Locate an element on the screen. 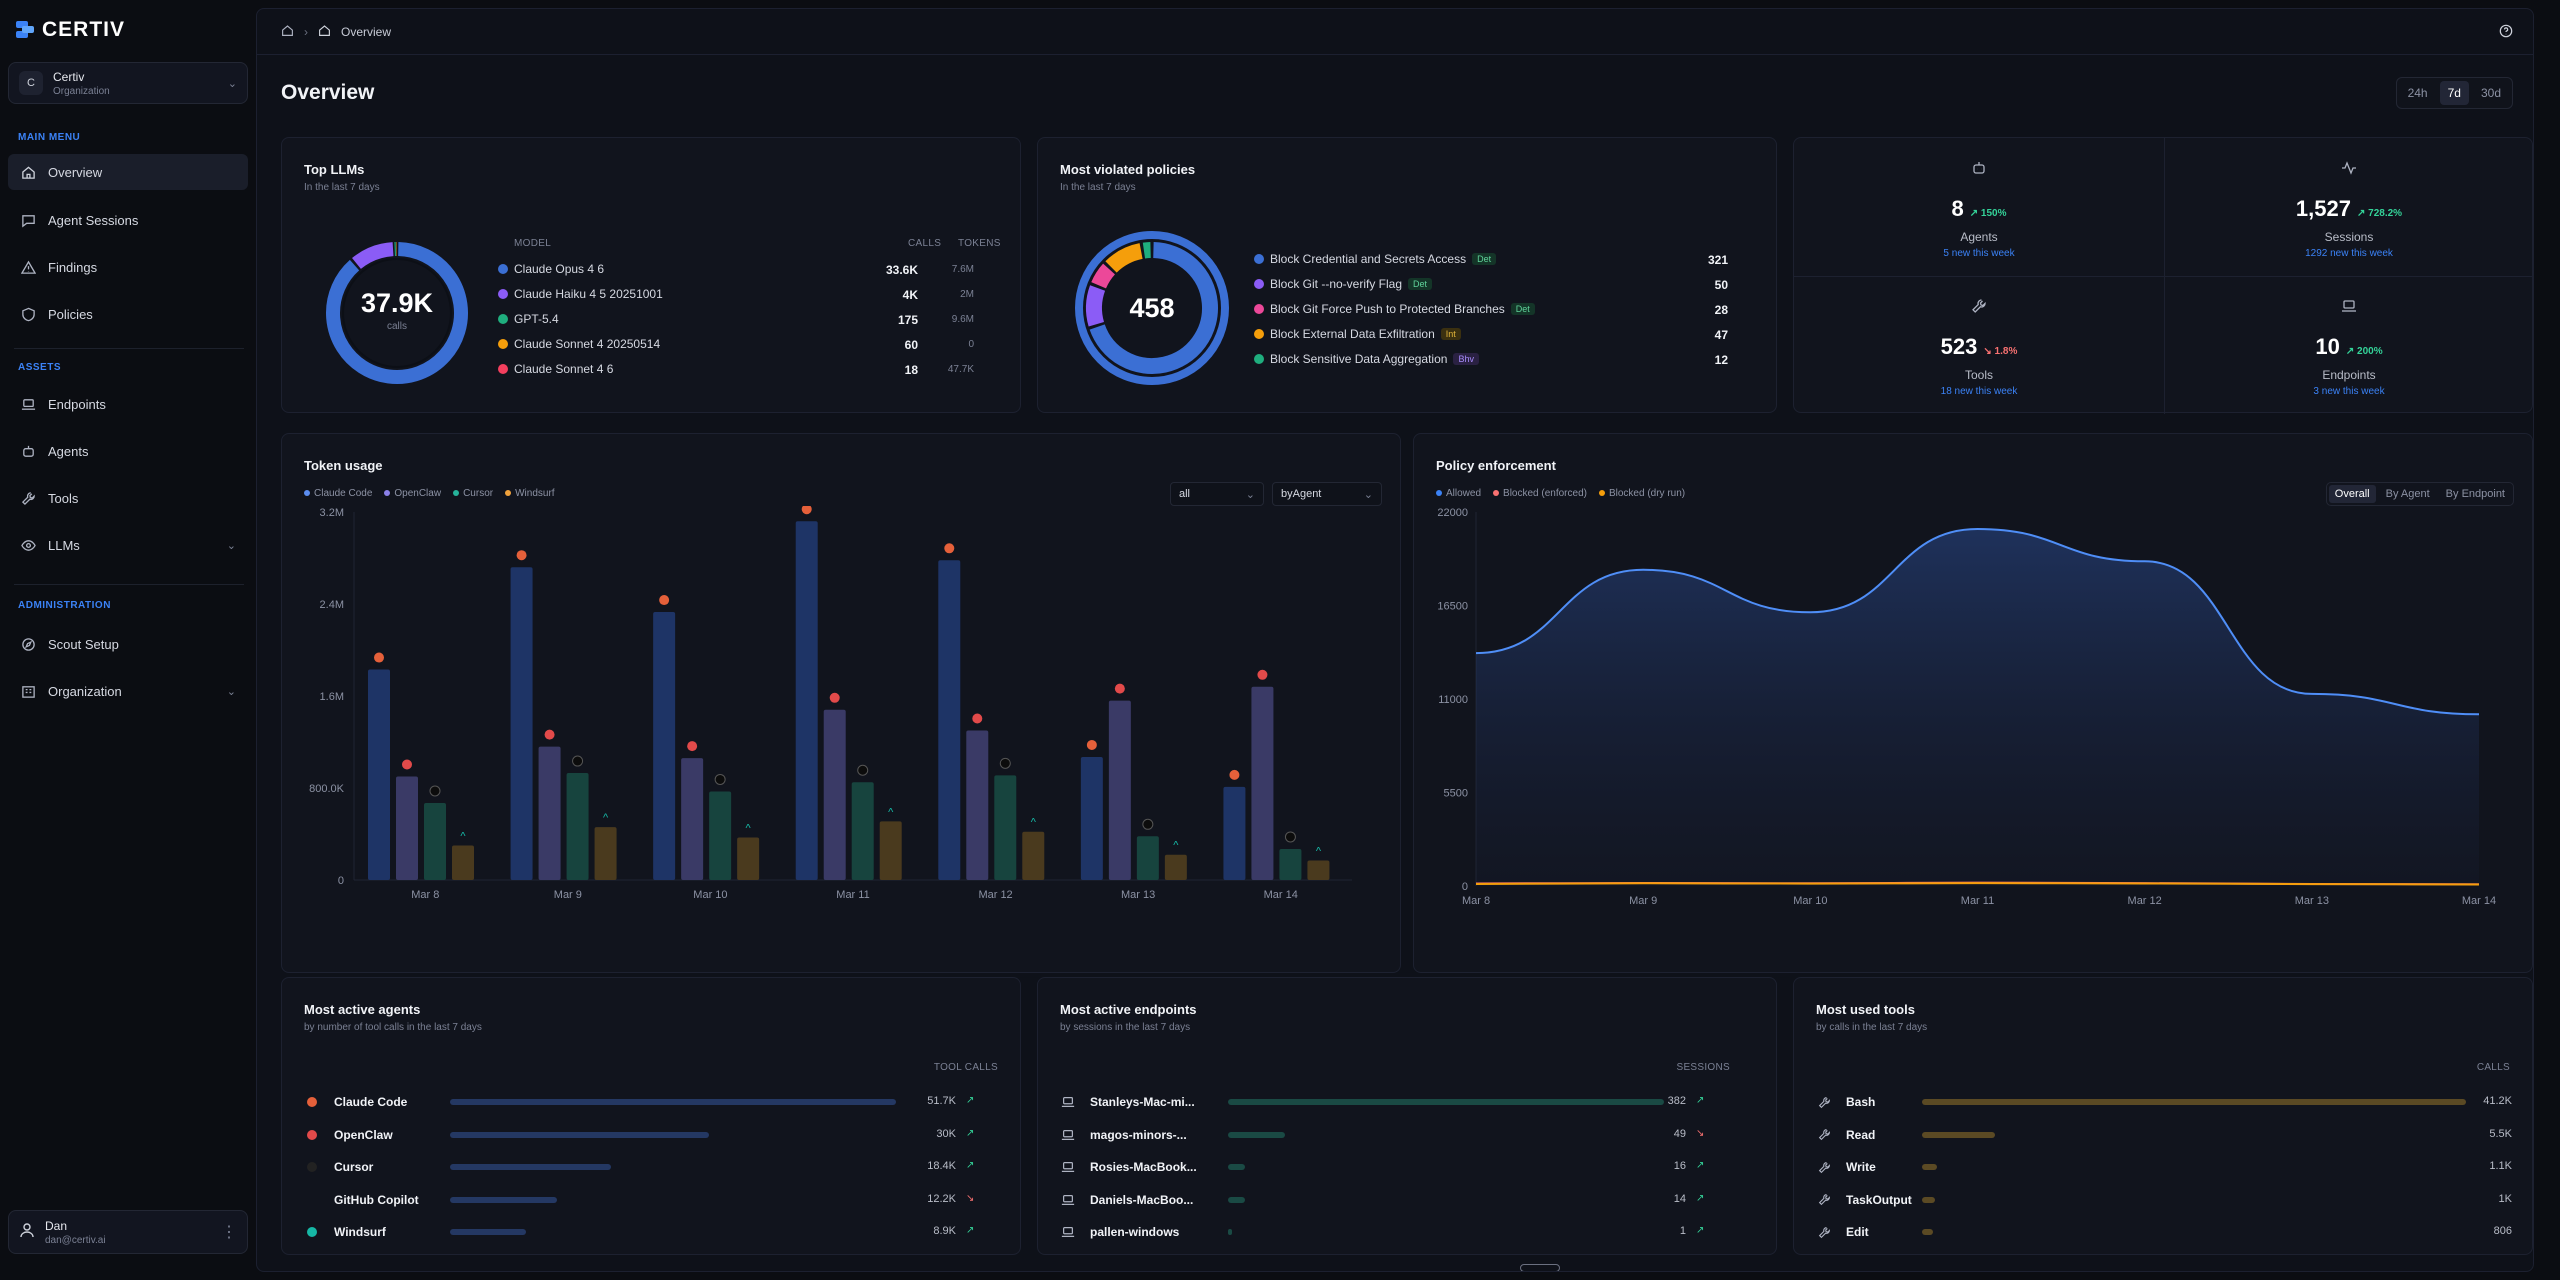  range-option-30d: 30d is located at coordinates (2490, 93).